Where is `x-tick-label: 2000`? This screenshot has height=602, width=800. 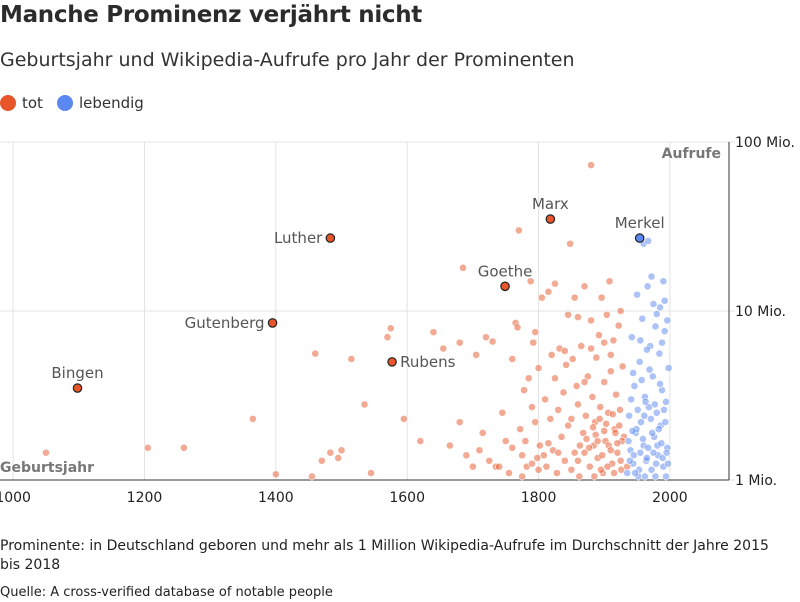 x-tick-label: 2000 is located at coordinates (670, 498).